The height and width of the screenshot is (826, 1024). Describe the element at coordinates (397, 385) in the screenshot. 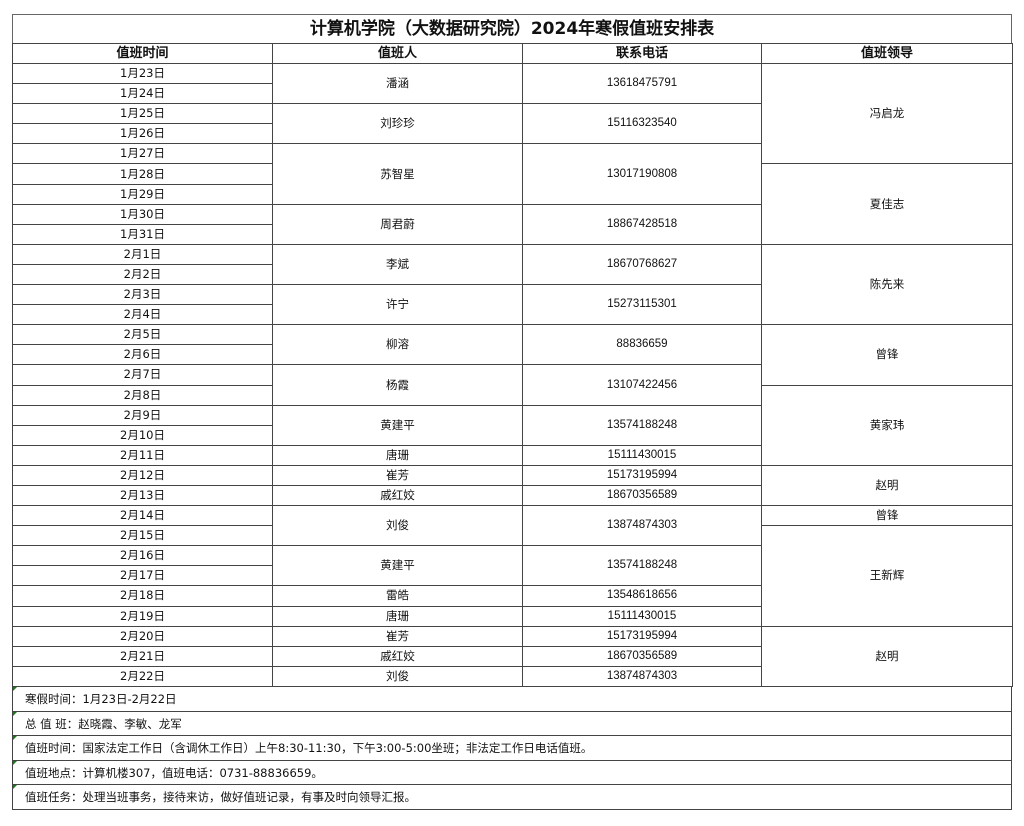

I see `duty-person-cell: 杨霞` at that location.